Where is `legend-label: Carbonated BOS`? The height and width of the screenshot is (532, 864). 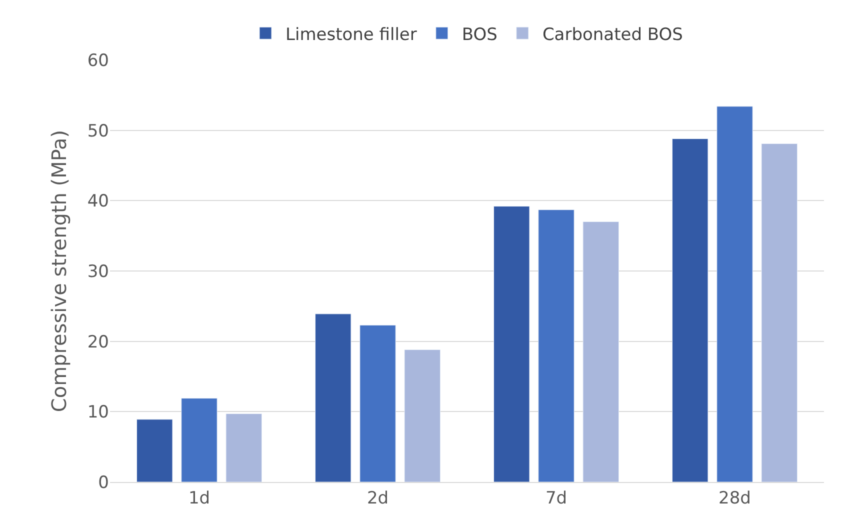 legend-label: Carbonated BOS is located at coordinates (612, 34).